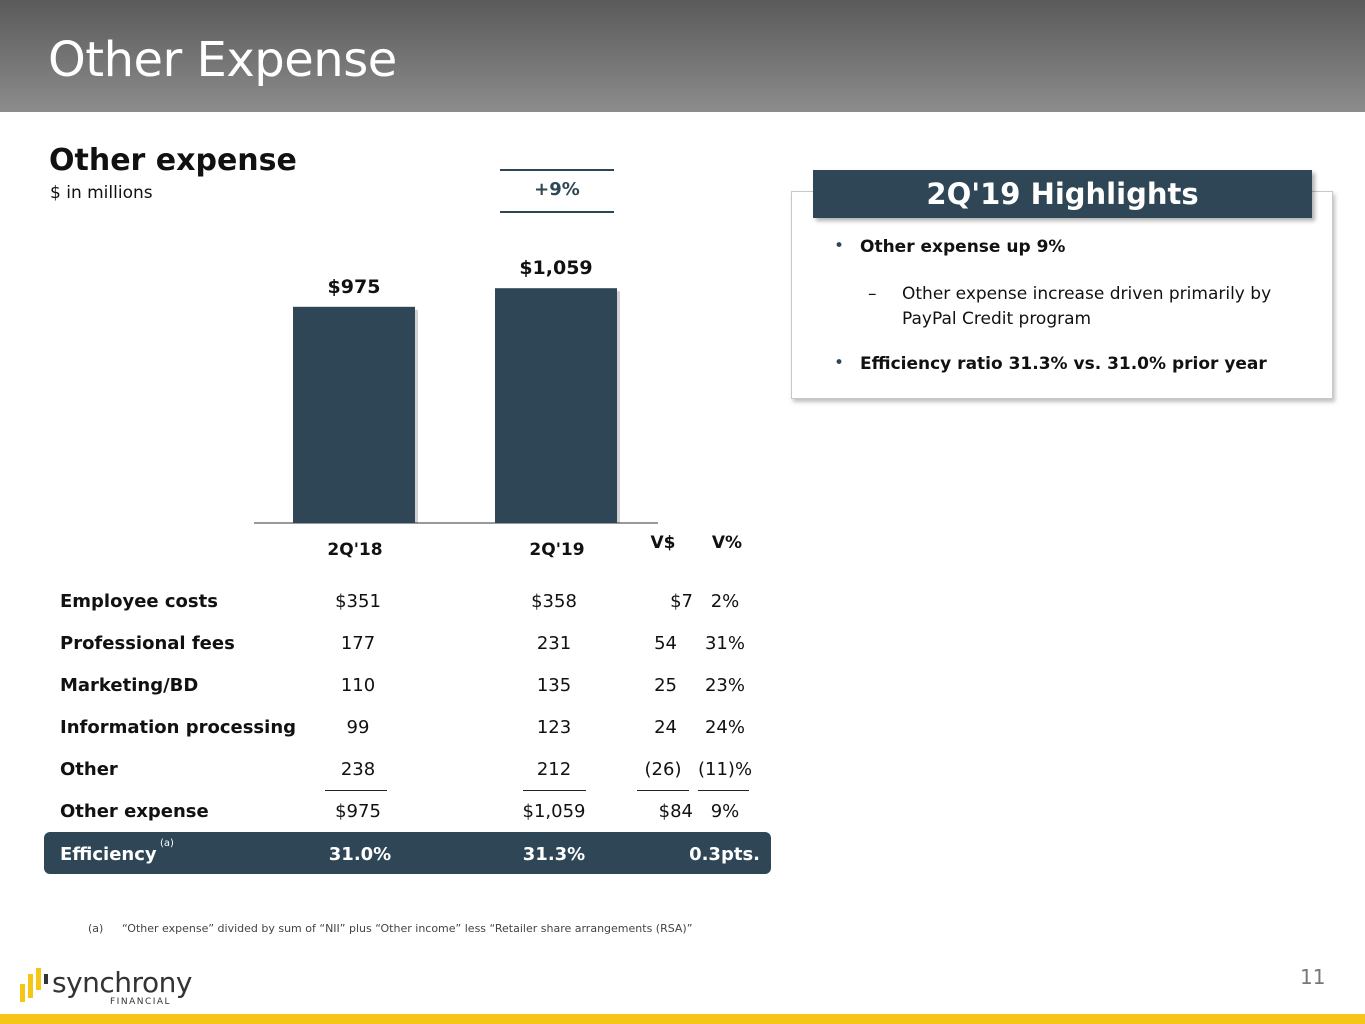 Image resolution: width=1365 pixels, height=1024 pixels. Describe the element at coordinates (358, 601) in the screenshot. I see `cell-employee-costs-2q18: $351` at that location.